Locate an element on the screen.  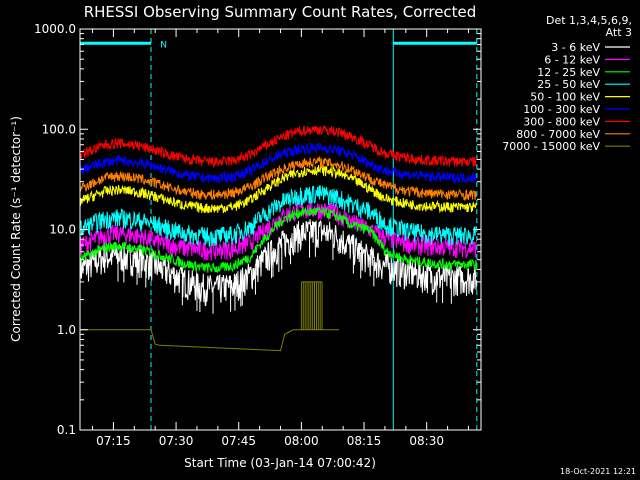
legend-label: 100 - 300 keV is located at coordinates (561, 109).